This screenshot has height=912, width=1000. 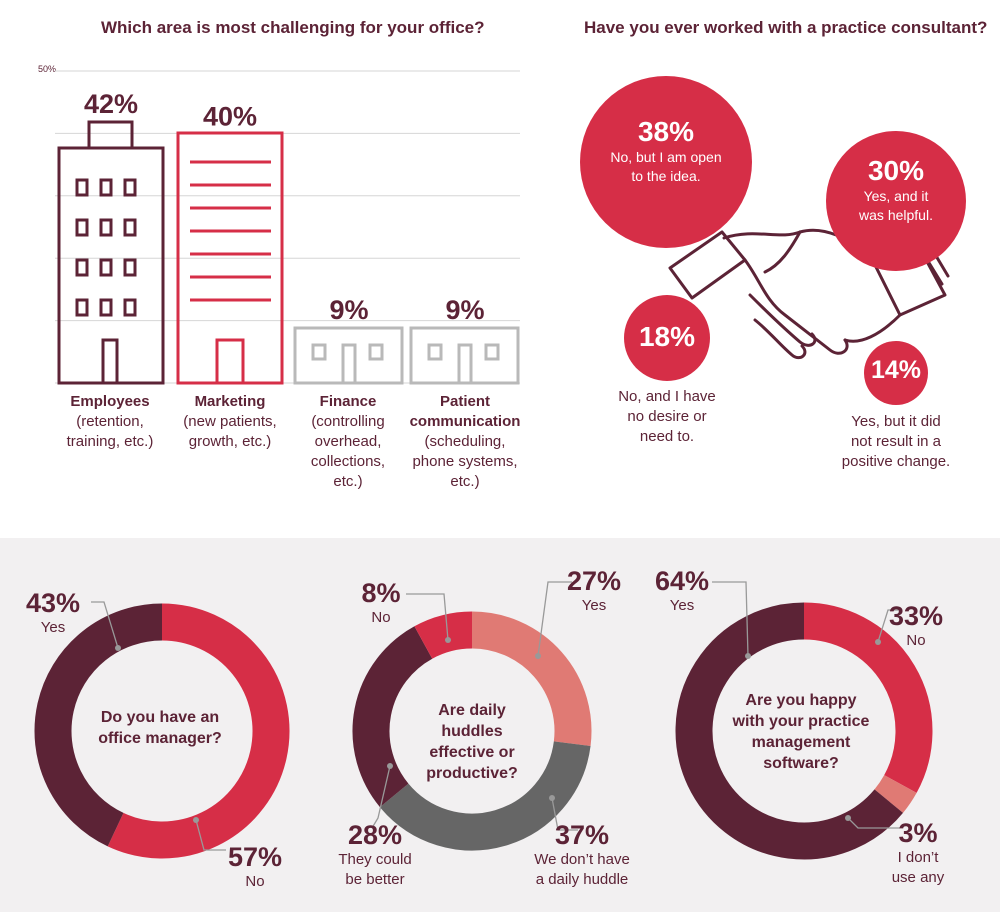 I want to click on office-building-icon, so click(x=111, y=252).